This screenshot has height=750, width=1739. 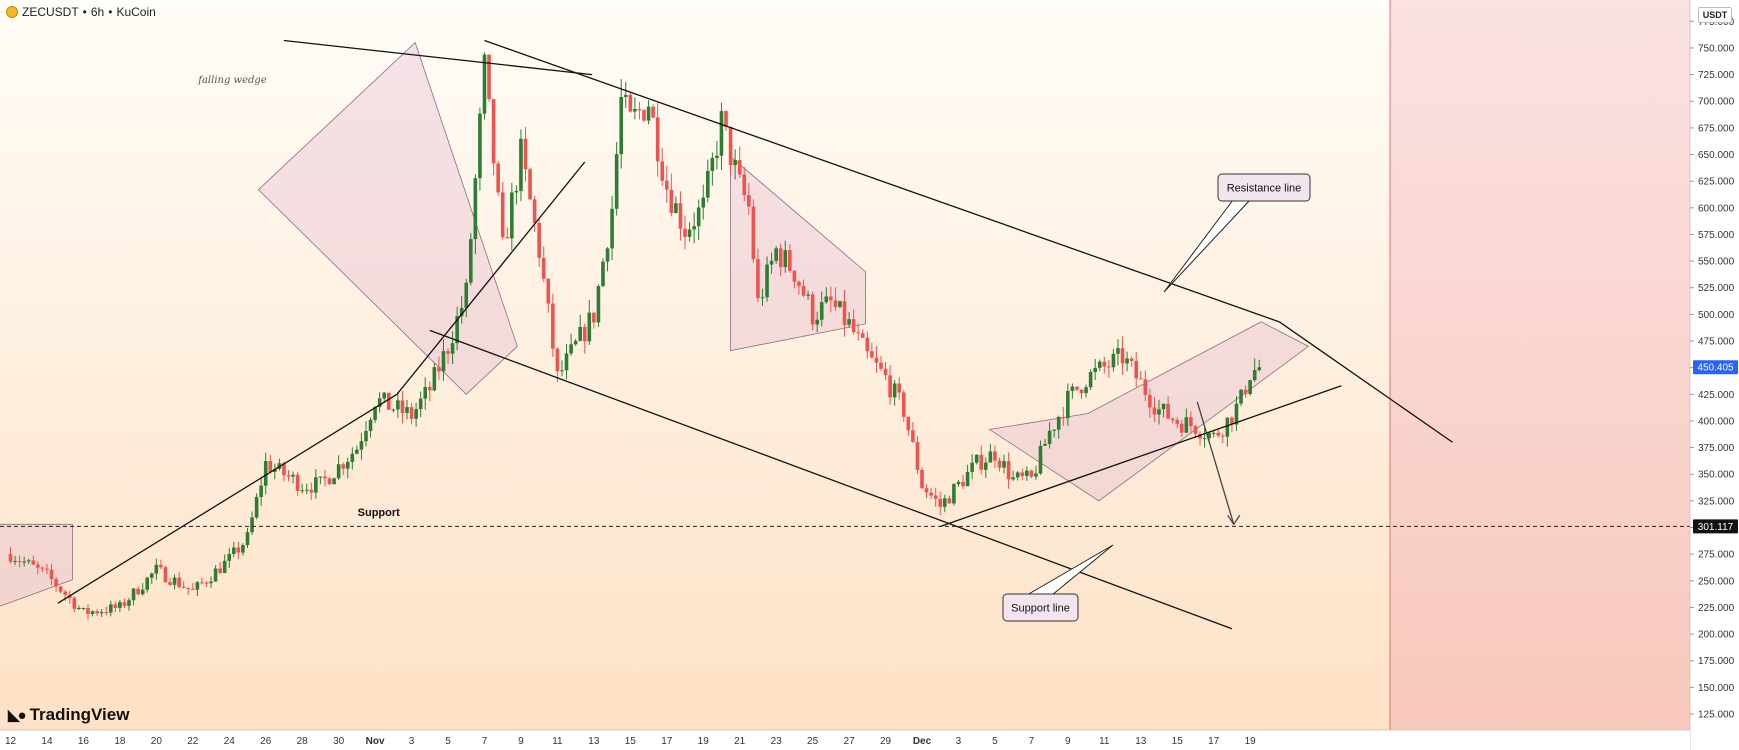 What do you see at coordinates (1040, 607) in the screenshot?
I see `support-callout-box` at bounding box center [1040, 607].